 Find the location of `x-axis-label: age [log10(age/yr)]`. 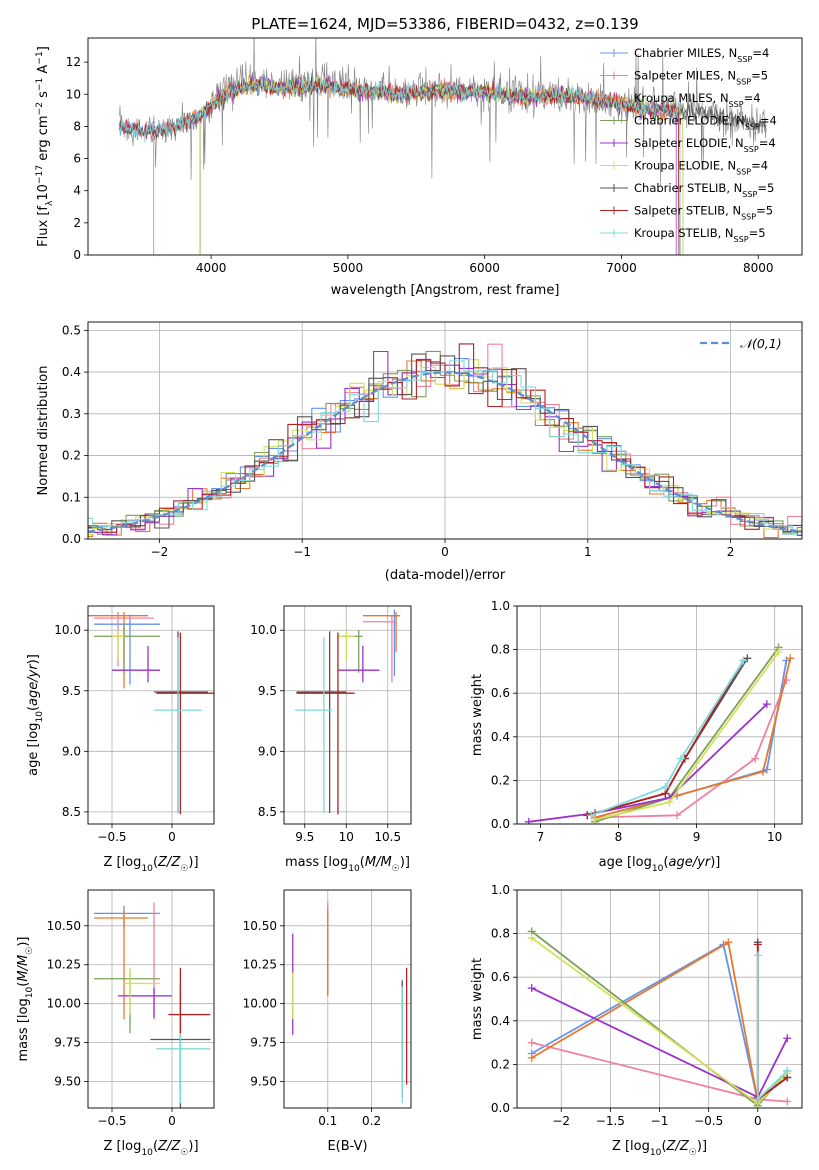

x-axis-label: age [log10(age/yr)] is located at coordinates (660, 864).